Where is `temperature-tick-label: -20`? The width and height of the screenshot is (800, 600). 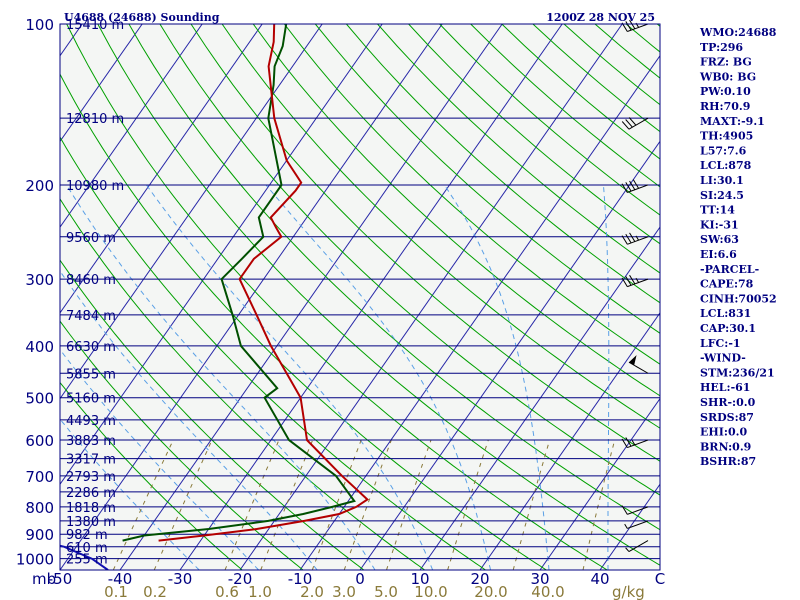
temperature-tick-label: -20 is located at coordinates (240, 579).